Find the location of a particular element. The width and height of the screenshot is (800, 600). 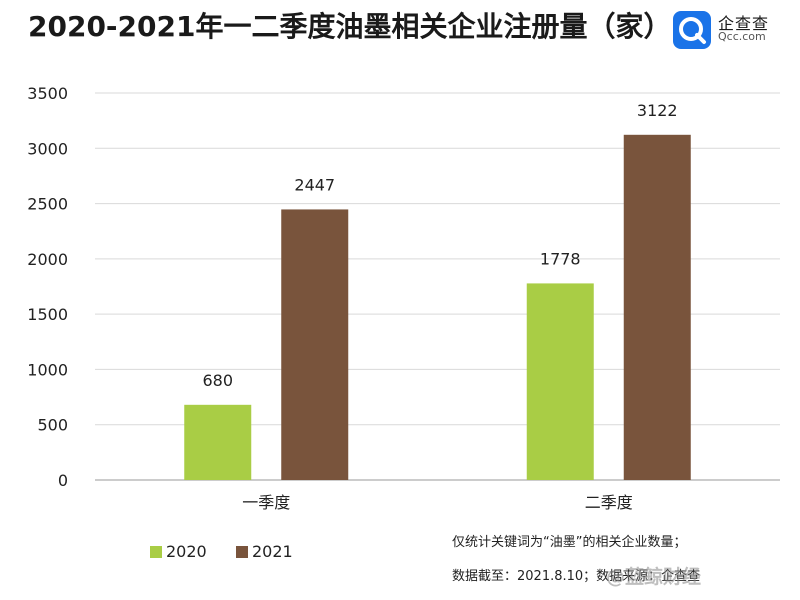

legend-label-2021: 2021 is located at coordinates (272, 551).